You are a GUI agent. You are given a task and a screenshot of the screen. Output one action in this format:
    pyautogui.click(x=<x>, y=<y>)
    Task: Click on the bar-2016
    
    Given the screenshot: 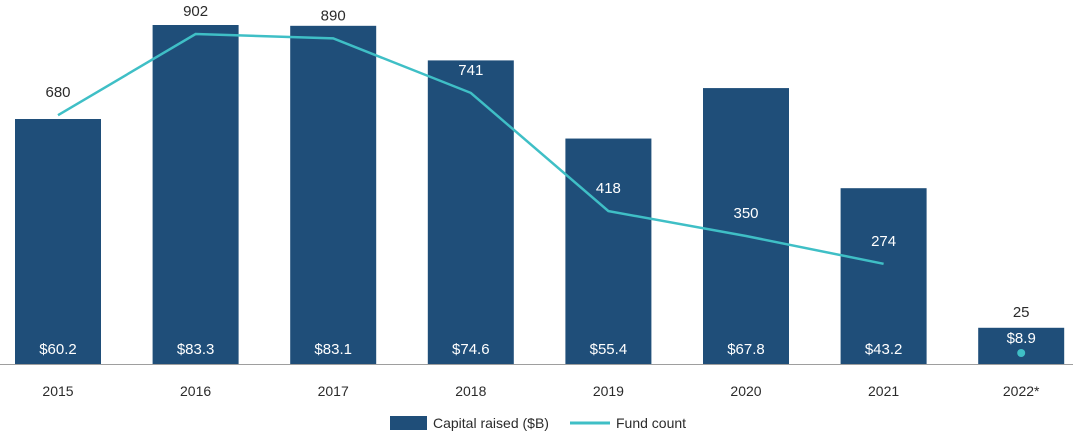 What is the action you would take?
    pyautogui.click(x=195, y=194)
    